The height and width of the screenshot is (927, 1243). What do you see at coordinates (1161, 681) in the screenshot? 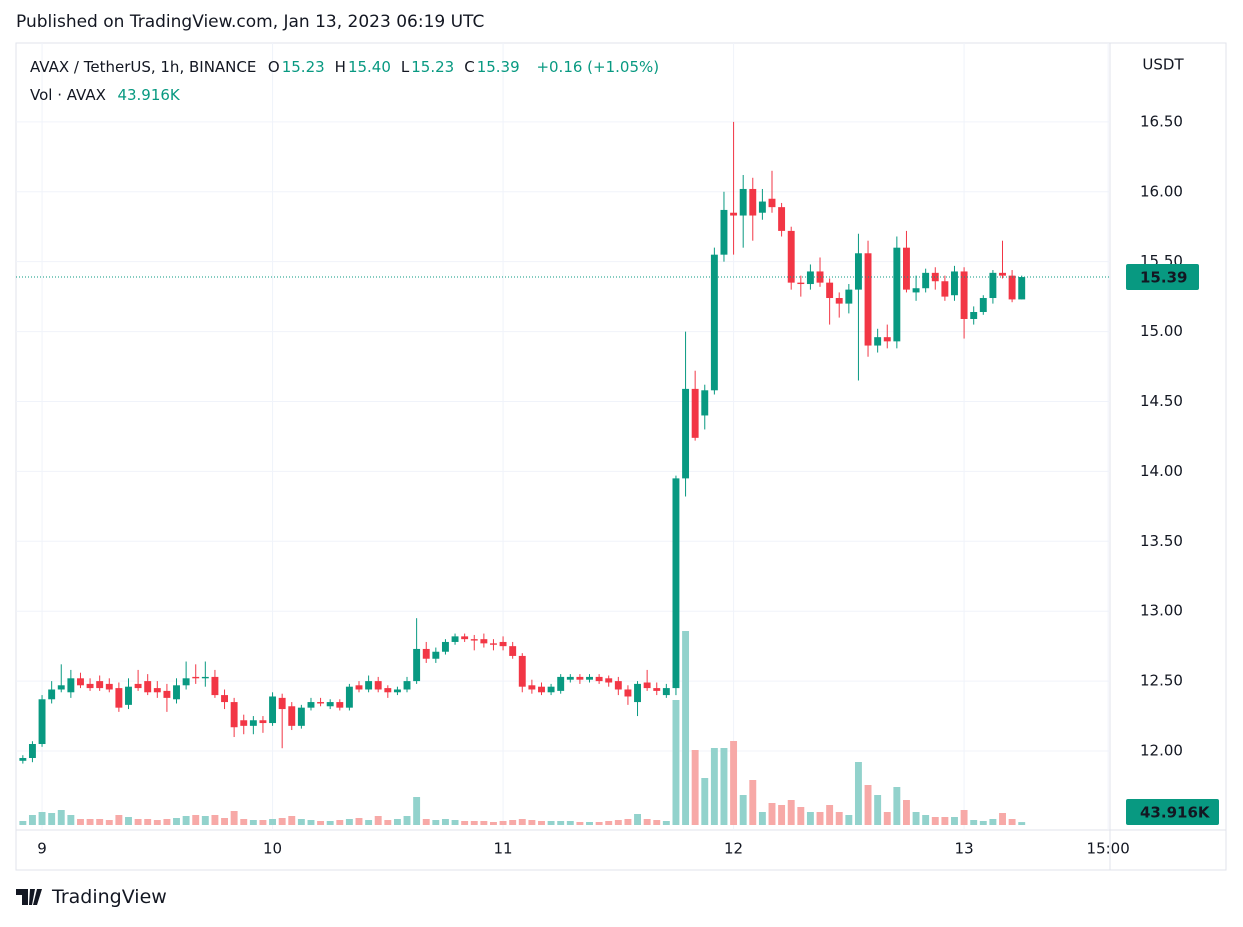
I see `y-tick-label: 12.50` at bounding box center [1161, 681].